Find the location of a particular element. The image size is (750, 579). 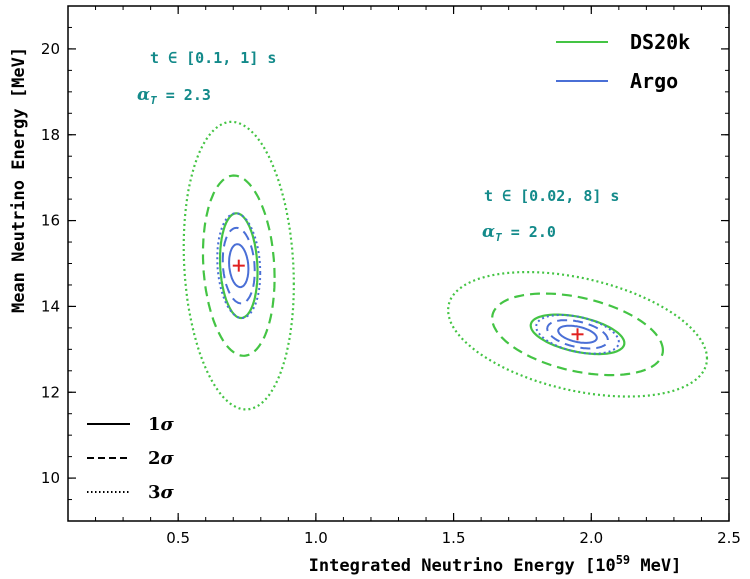

x-tick-label: 2.5 is located at coordinates (729, 538).